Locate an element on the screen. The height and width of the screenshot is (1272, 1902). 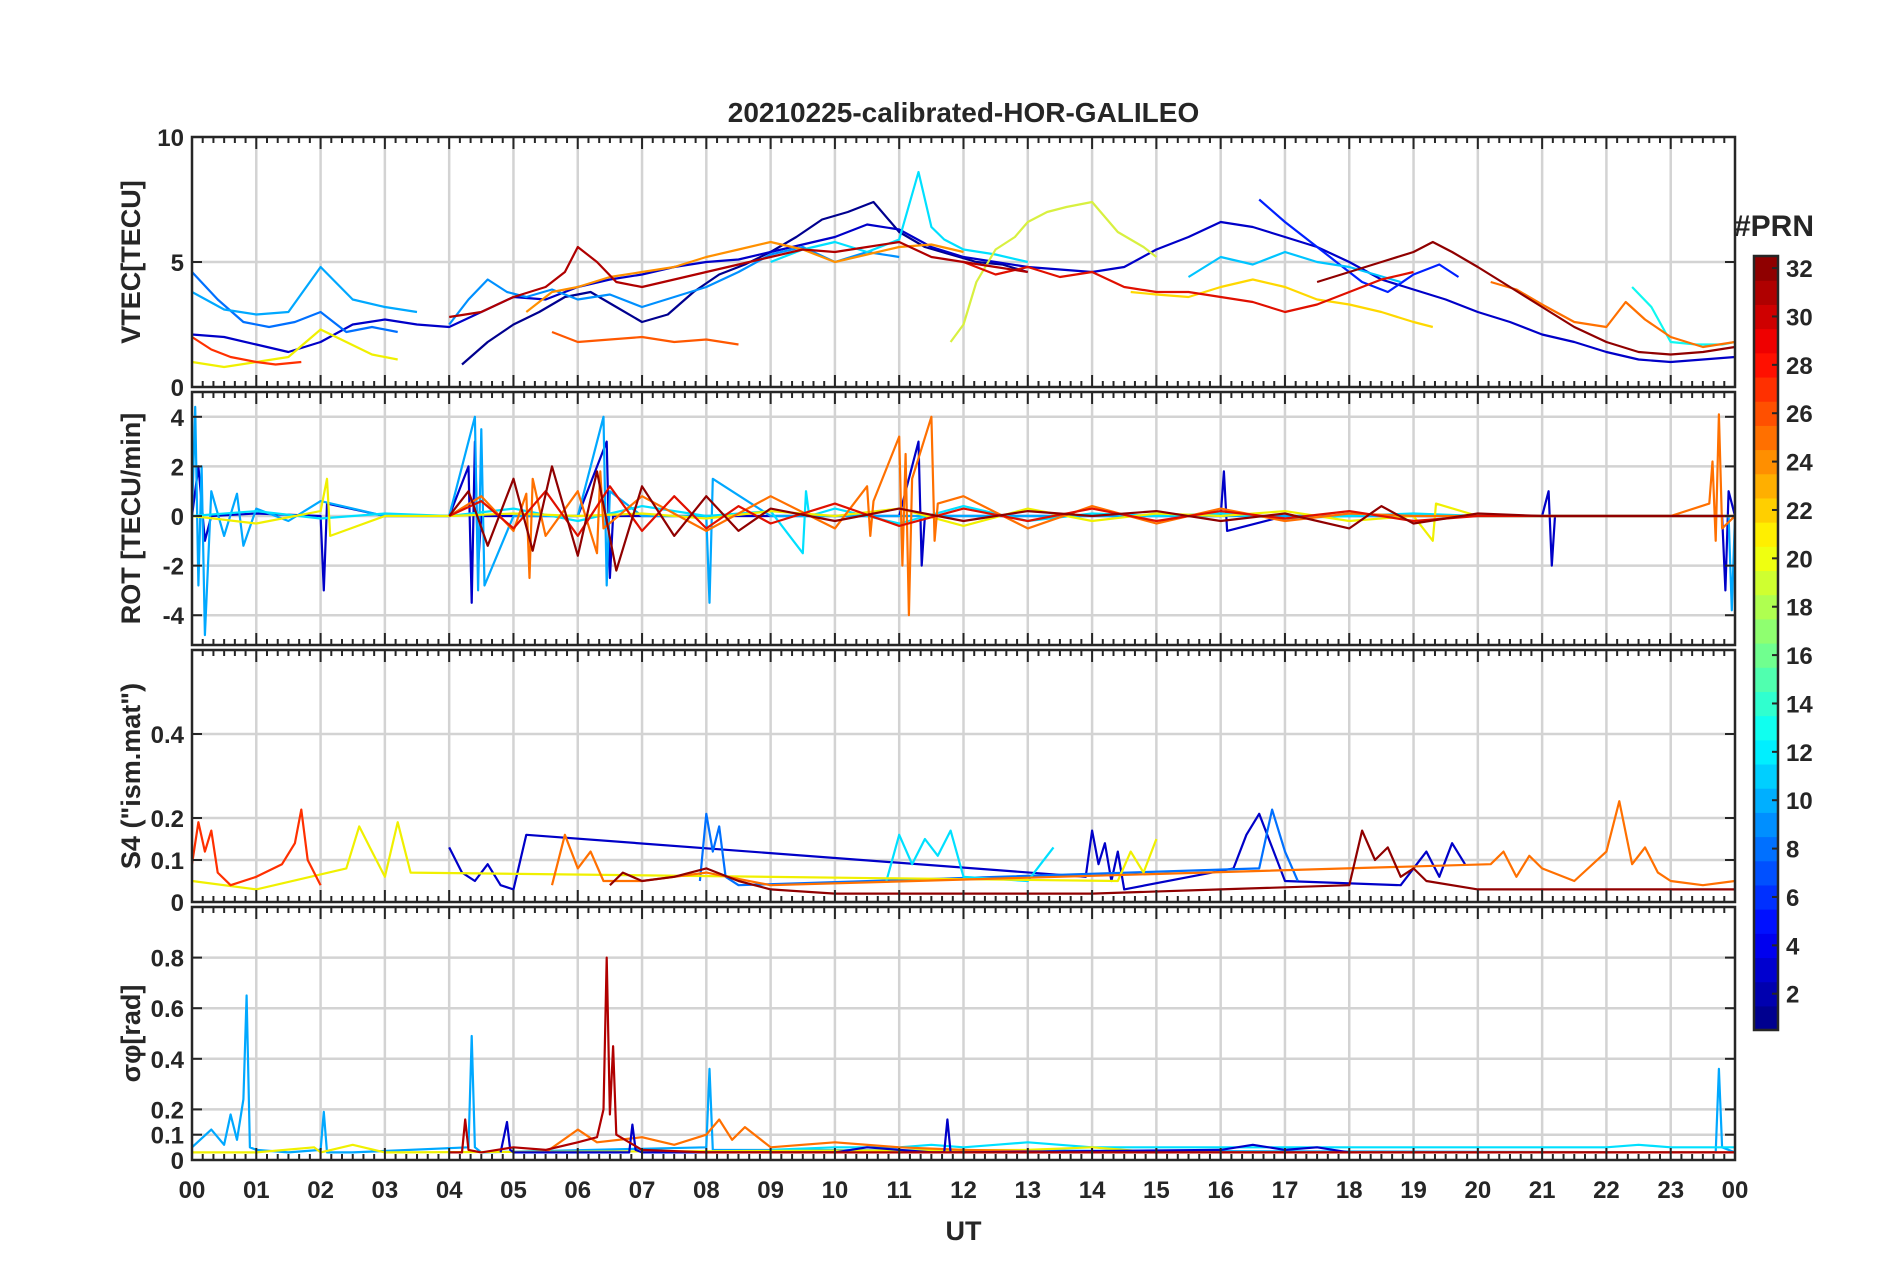
x-tick-label: 17 is located at coordinates (1285, 1190).